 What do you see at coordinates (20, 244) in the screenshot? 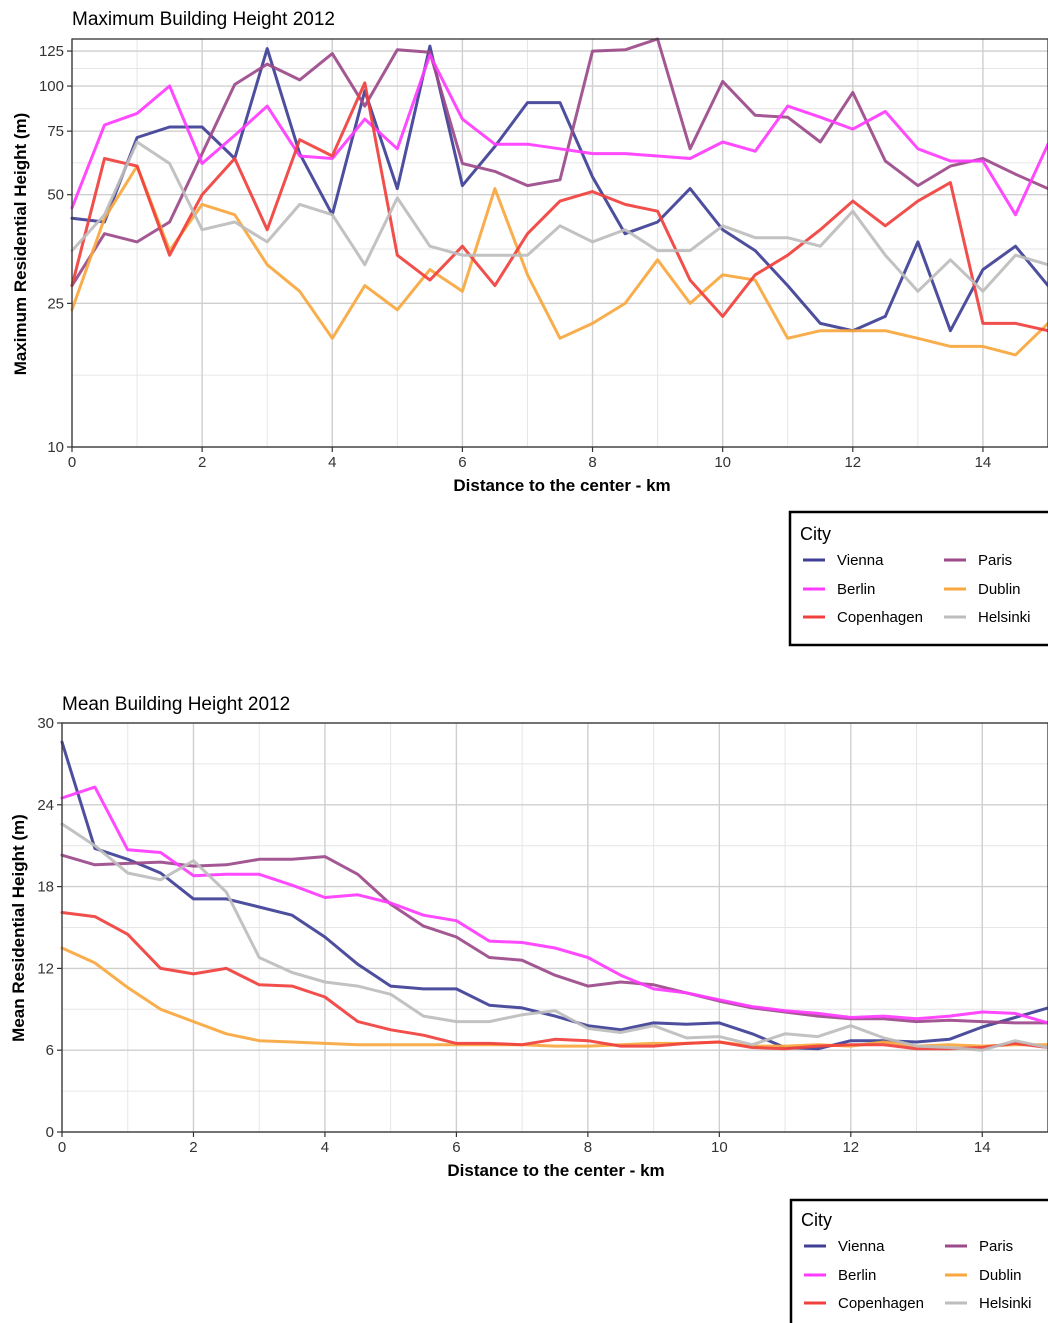
I see `y-axis-title: Maximum Residential Height (m)` at bounding box center [20, 244].